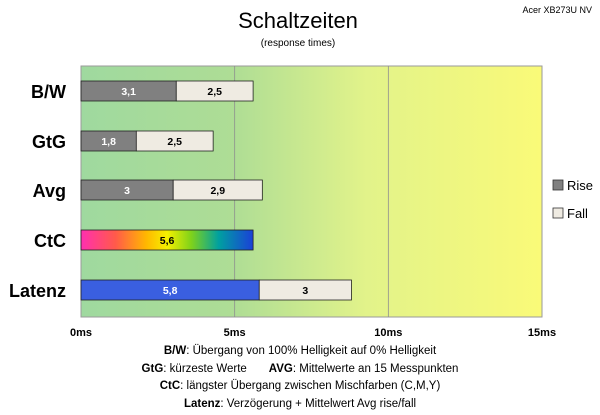  What do you see at coordinates (128, 92) in the screenshot?
I see `bar-value-label: 3,1` at bounding box center [128, 92].